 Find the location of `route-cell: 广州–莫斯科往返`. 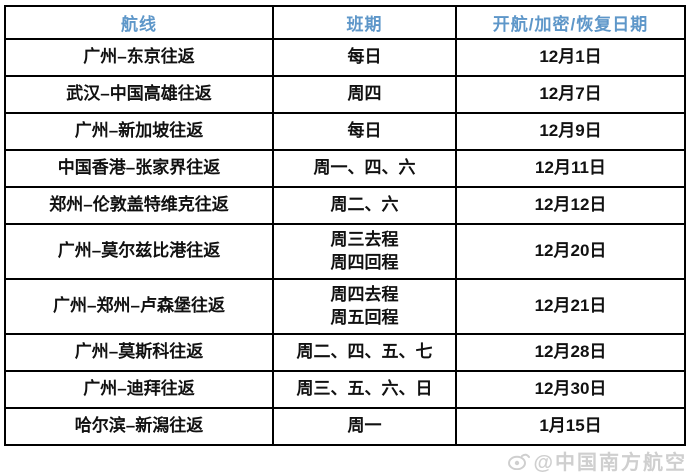

route-cell: 广州–莫斯科往返 is located at coordinates (139, 352).